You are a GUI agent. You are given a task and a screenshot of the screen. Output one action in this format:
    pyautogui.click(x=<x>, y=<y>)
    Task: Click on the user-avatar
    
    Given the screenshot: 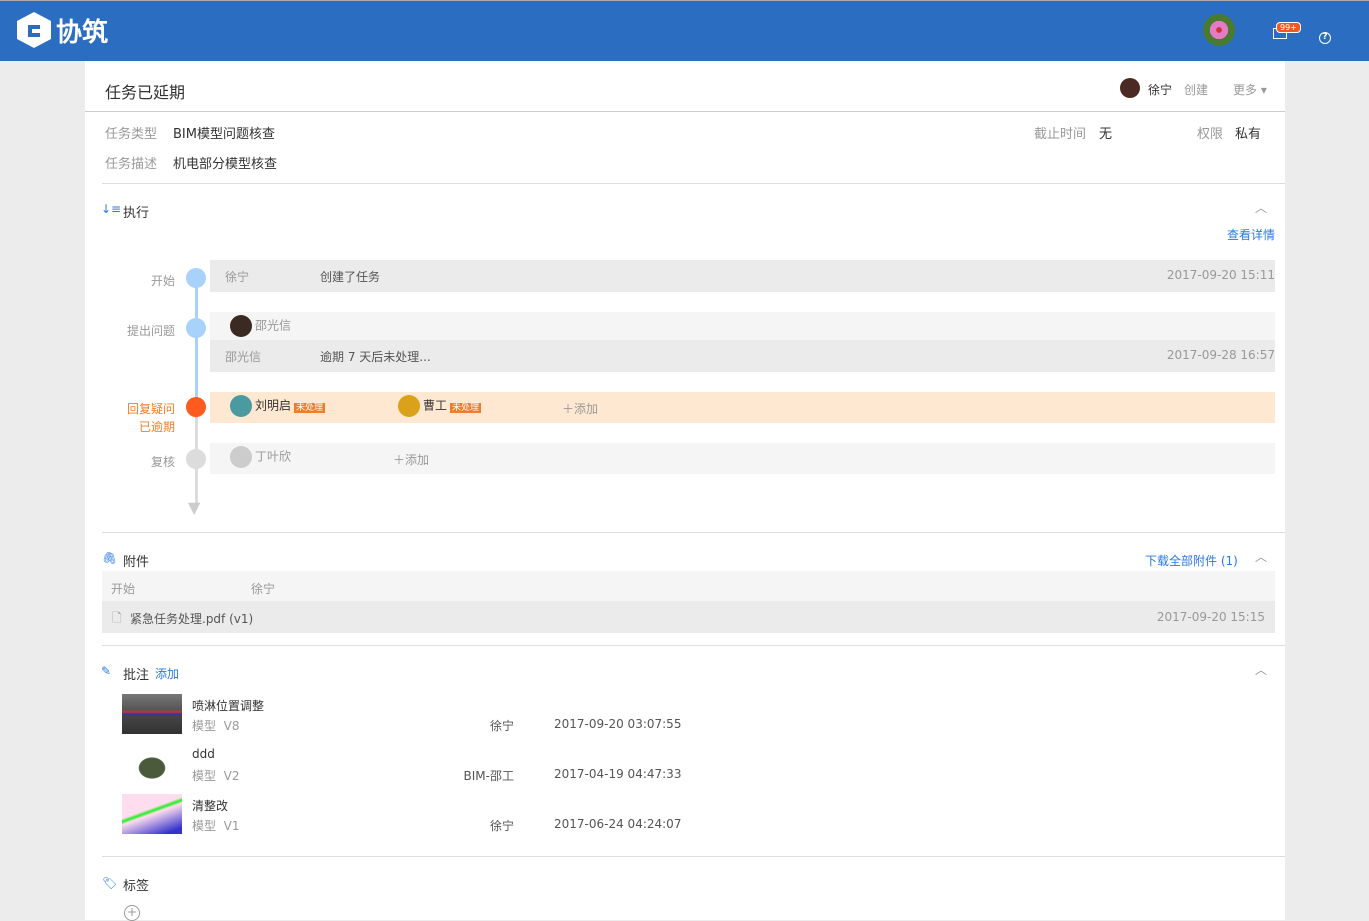 What is the action you would take?
    pyautogui.click(x=1219, y=30)
    